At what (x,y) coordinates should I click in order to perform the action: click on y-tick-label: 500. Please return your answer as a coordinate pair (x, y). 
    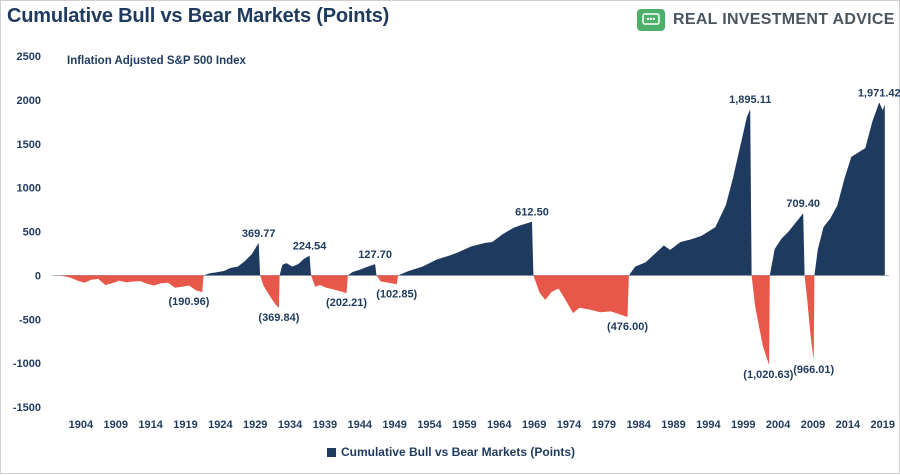
    Looking at the image, I should click on (32, 233).